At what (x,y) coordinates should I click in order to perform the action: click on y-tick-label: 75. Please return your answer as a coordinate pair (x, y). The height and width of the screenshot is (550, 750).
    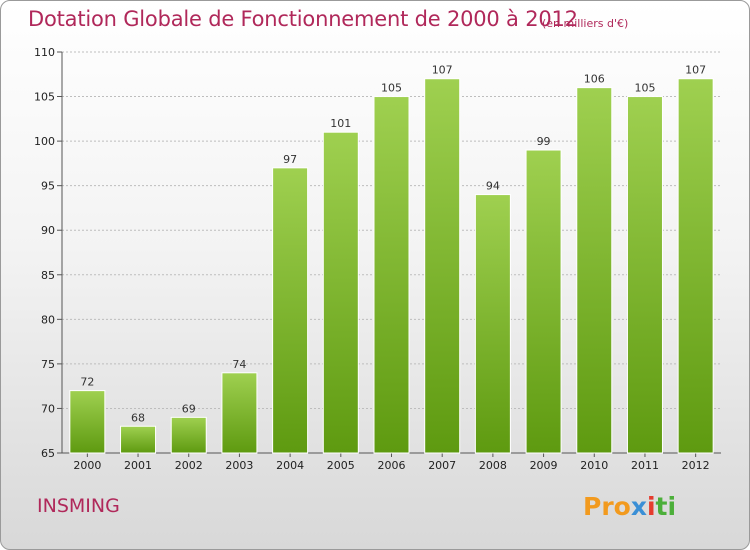
    Looking at the image, I should click on (48, 364).